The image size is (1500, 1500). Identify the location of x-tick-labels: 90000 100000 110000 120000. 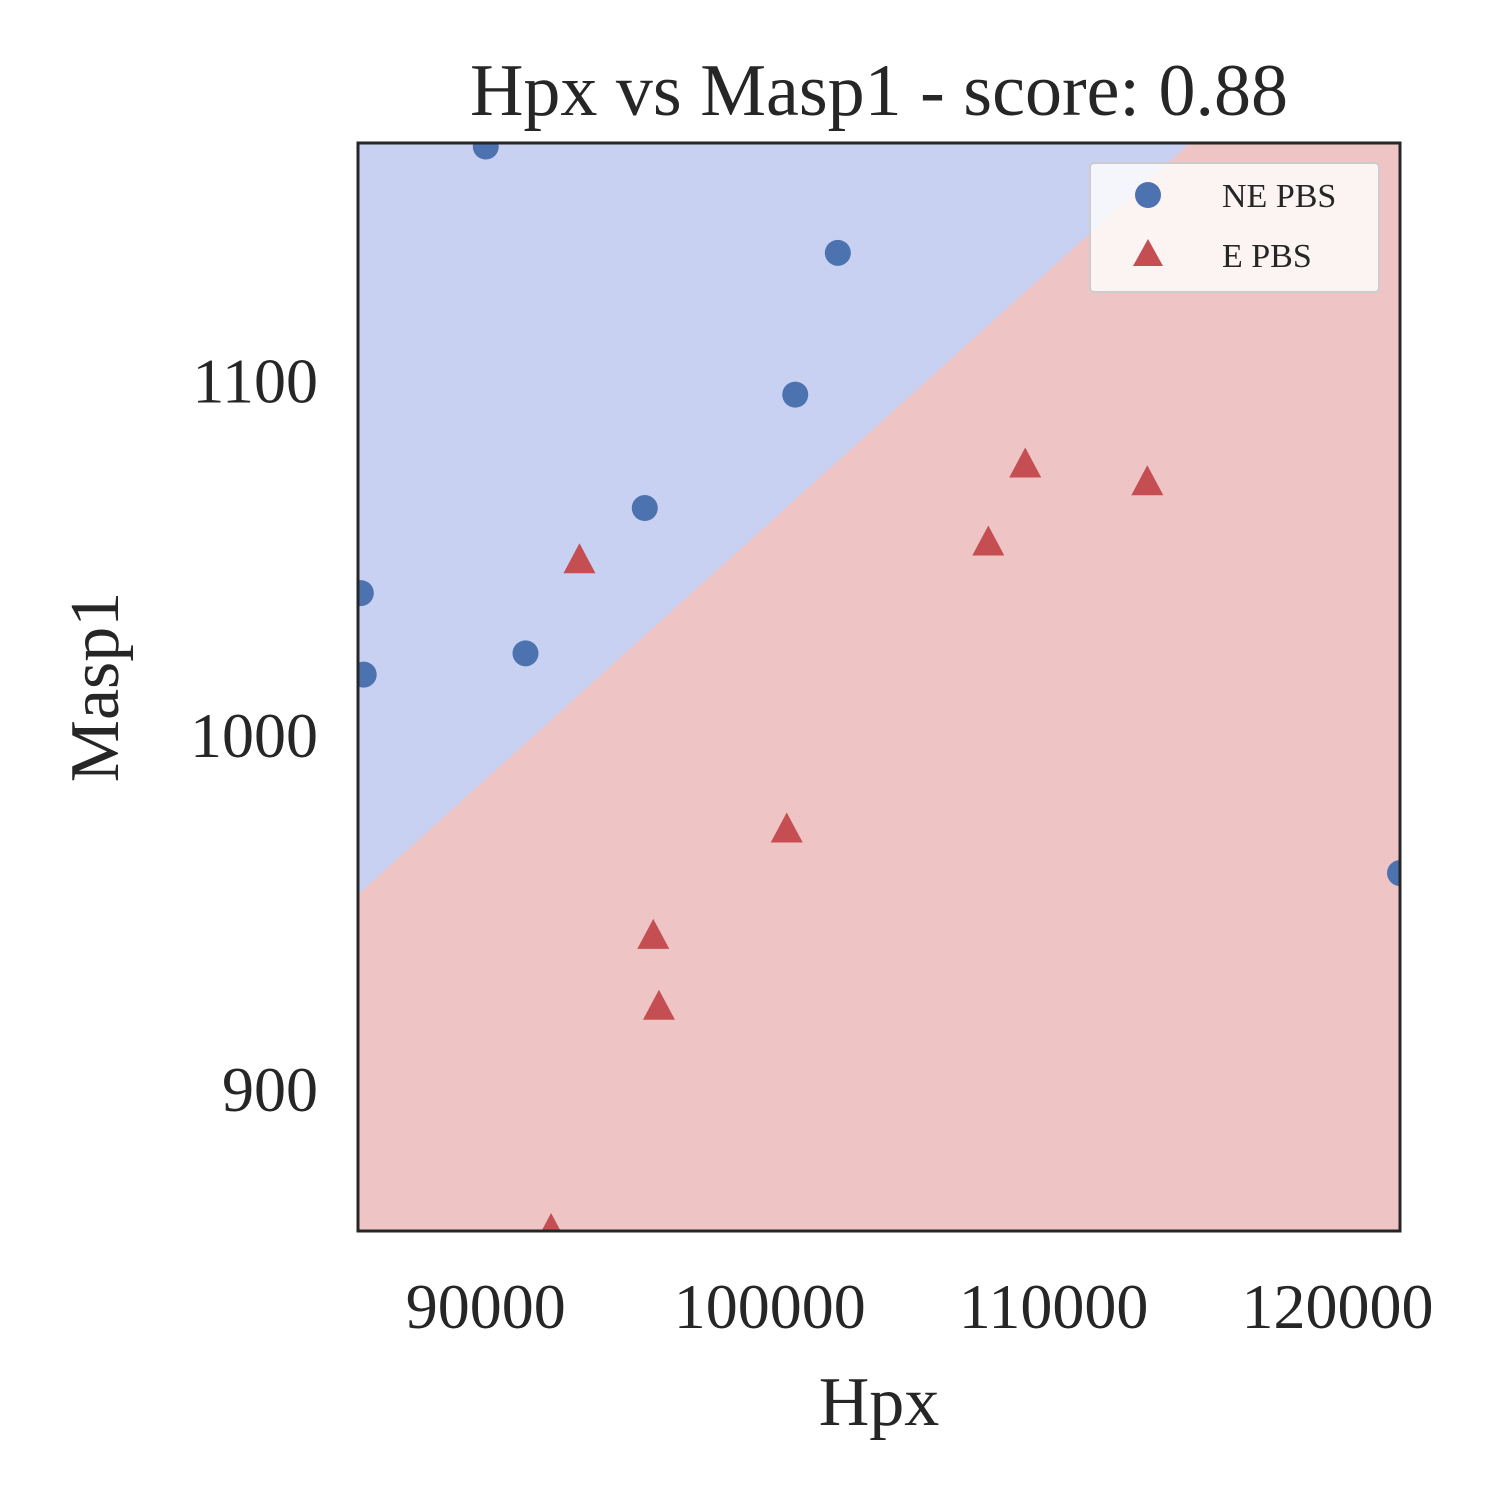
(920, 1306).